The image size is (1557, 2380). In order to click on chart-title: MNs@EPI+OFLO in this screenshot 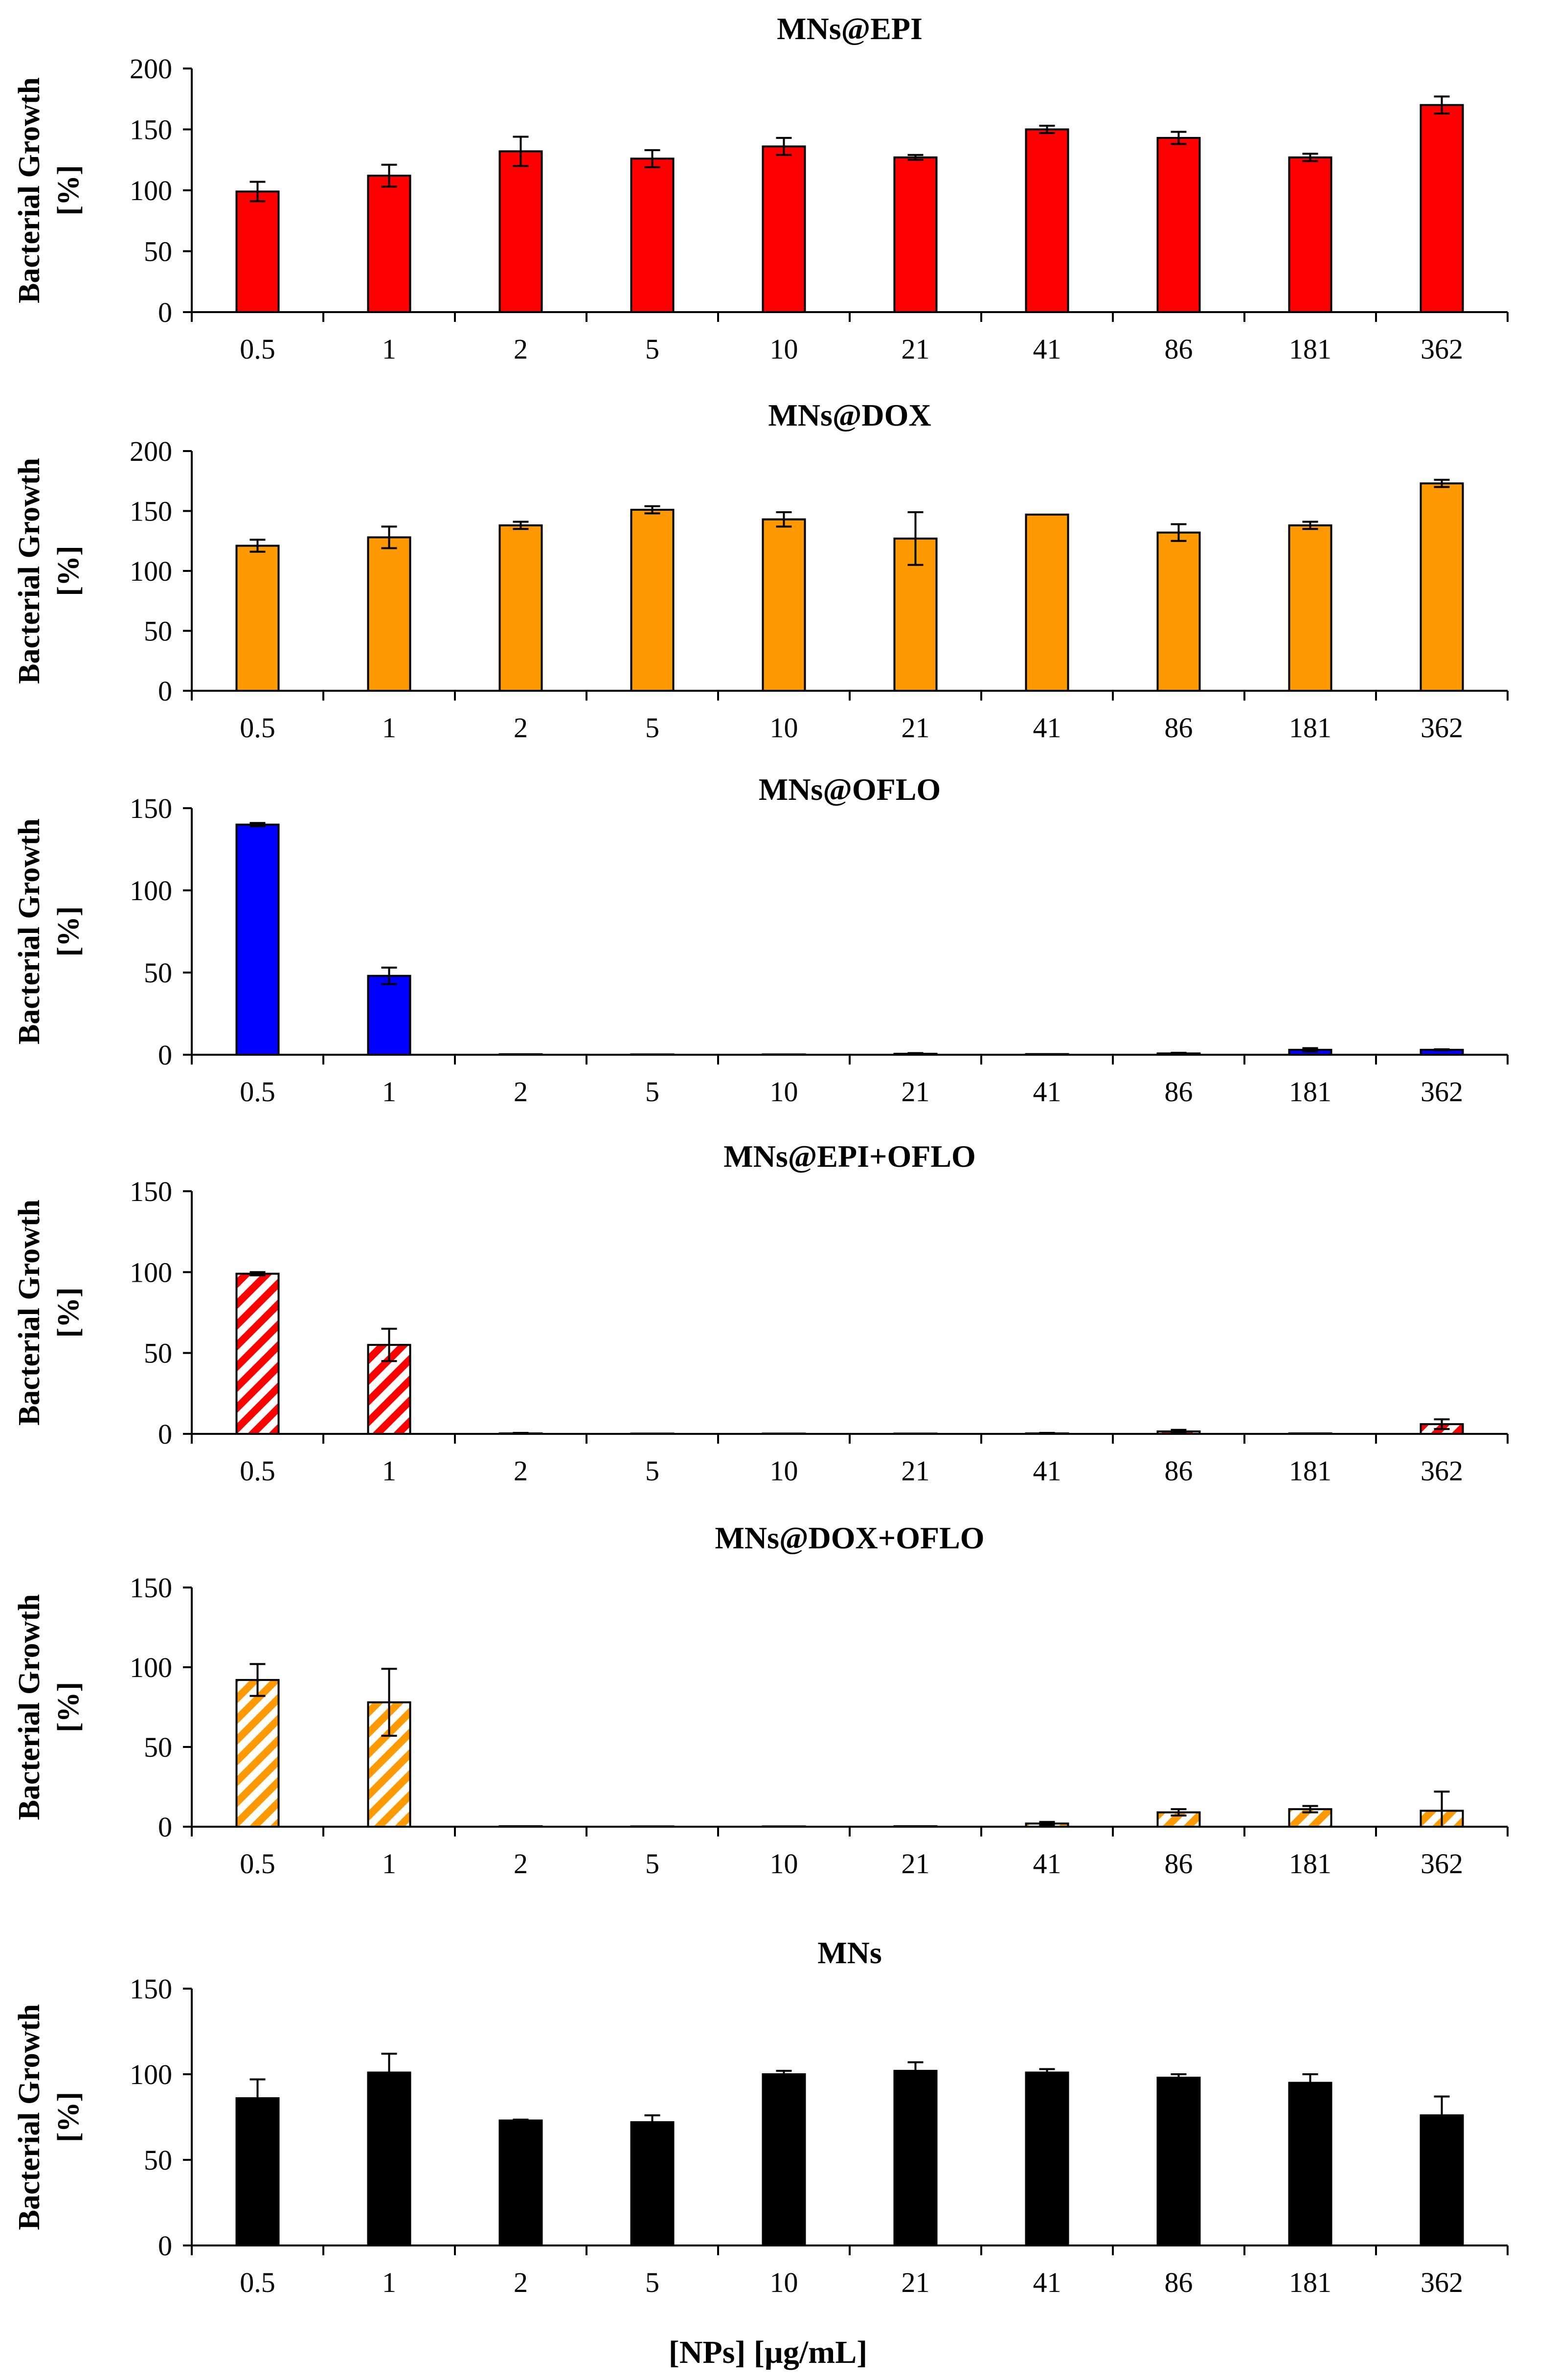, I will do `click(850, 1156)`.